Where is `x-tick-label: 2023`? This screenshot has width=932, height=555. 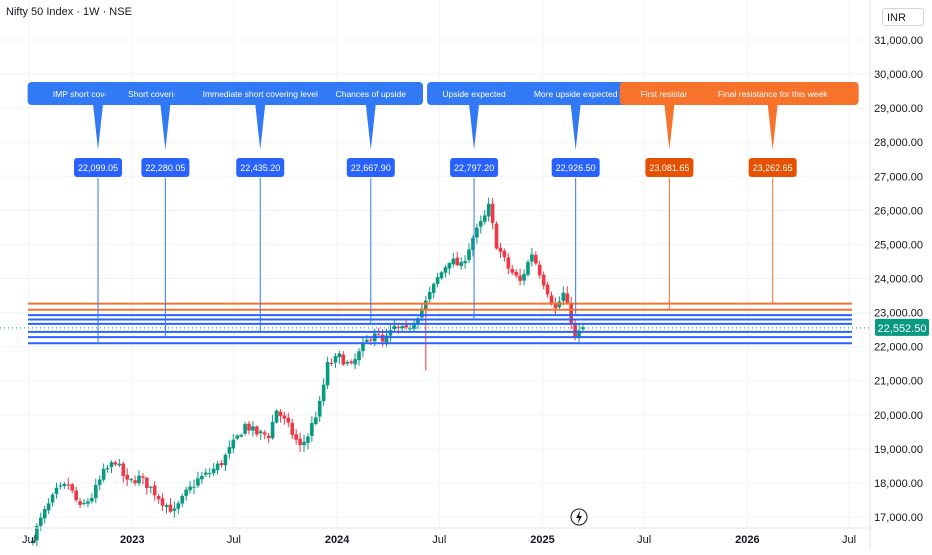
x-tick-label: 2023 is located at coordinates (132, 540).